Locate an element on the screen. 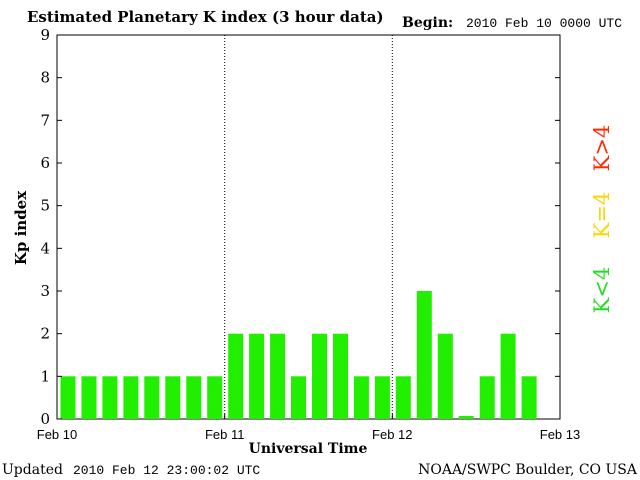  begin-label: Begin: is located at coordinates (427, 23).